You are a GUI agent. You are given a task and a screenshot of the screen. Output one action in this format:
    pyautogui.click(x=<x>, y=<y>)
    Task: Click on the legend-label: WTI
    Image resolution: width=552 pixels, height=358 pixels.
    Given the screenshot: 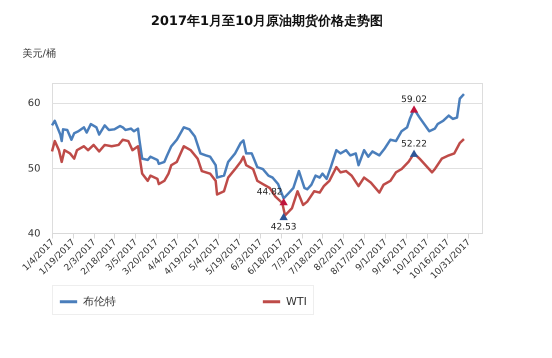 What is the action you would take?
    pyautogui.click(x=296, y=301)
    